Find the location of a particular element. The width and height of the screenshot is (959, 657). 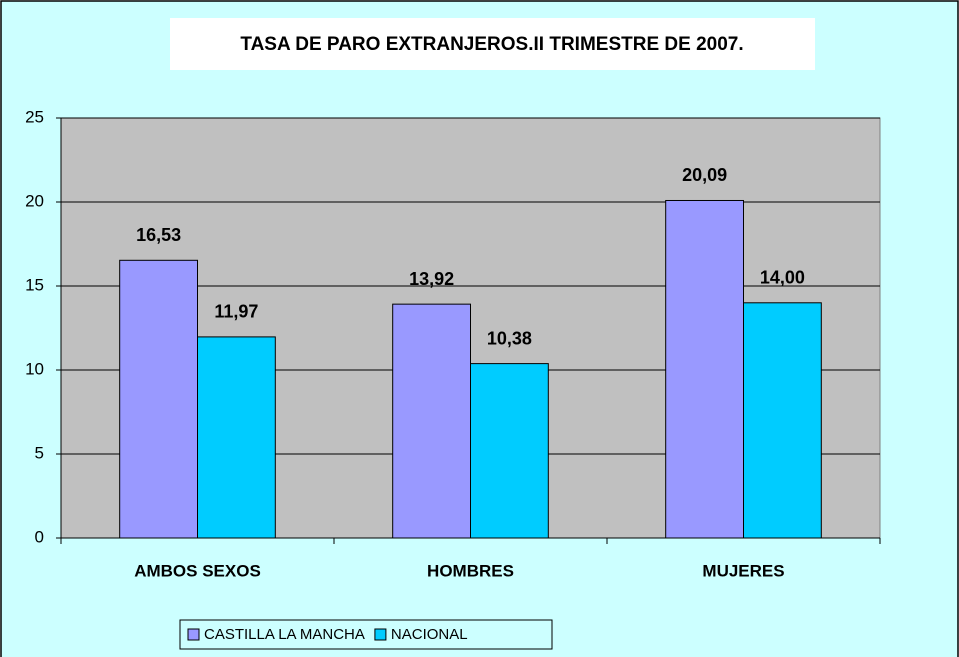

legend-label: NACIONAL is located at coordinates (429, 634).